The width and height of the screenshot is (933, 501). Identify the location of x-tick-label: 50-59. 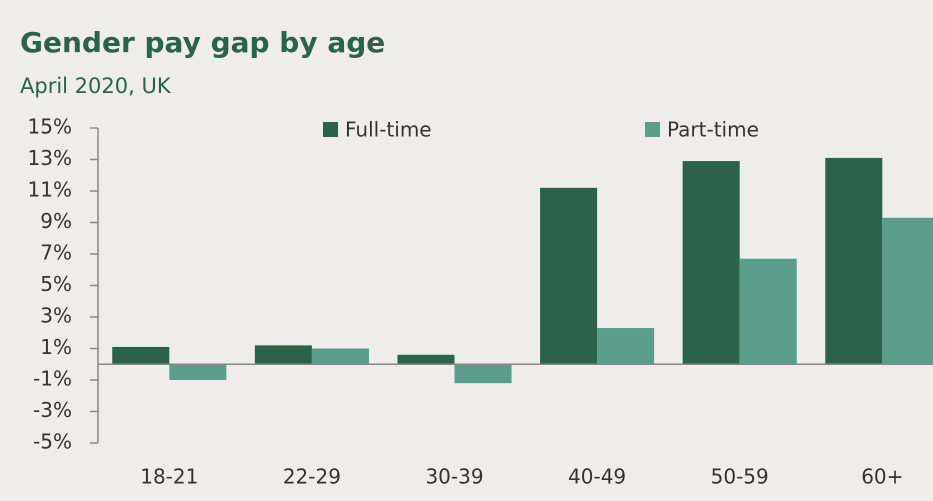
(740, 477).